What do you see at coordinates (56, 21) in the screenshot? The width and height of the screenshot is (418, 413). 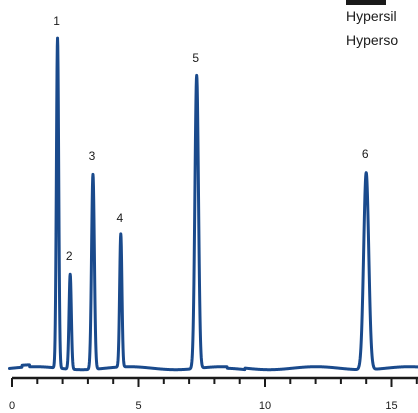 I see `peak-label-1: 1` at bounding box center [56, 21].